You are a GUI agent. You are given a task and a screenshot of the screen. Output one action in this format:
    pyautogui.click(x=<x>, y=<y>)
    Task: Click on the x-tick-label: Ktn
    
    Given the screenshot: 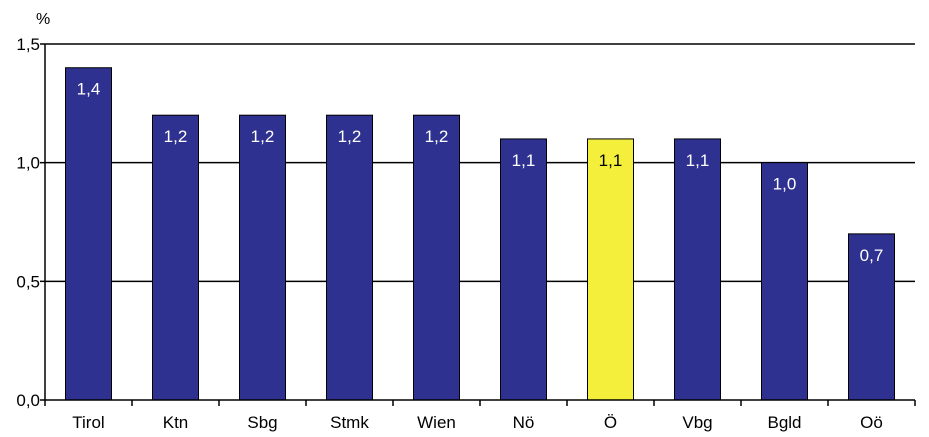 What is the action you would take?
    pyautogui.click(x=176, y=422)
    